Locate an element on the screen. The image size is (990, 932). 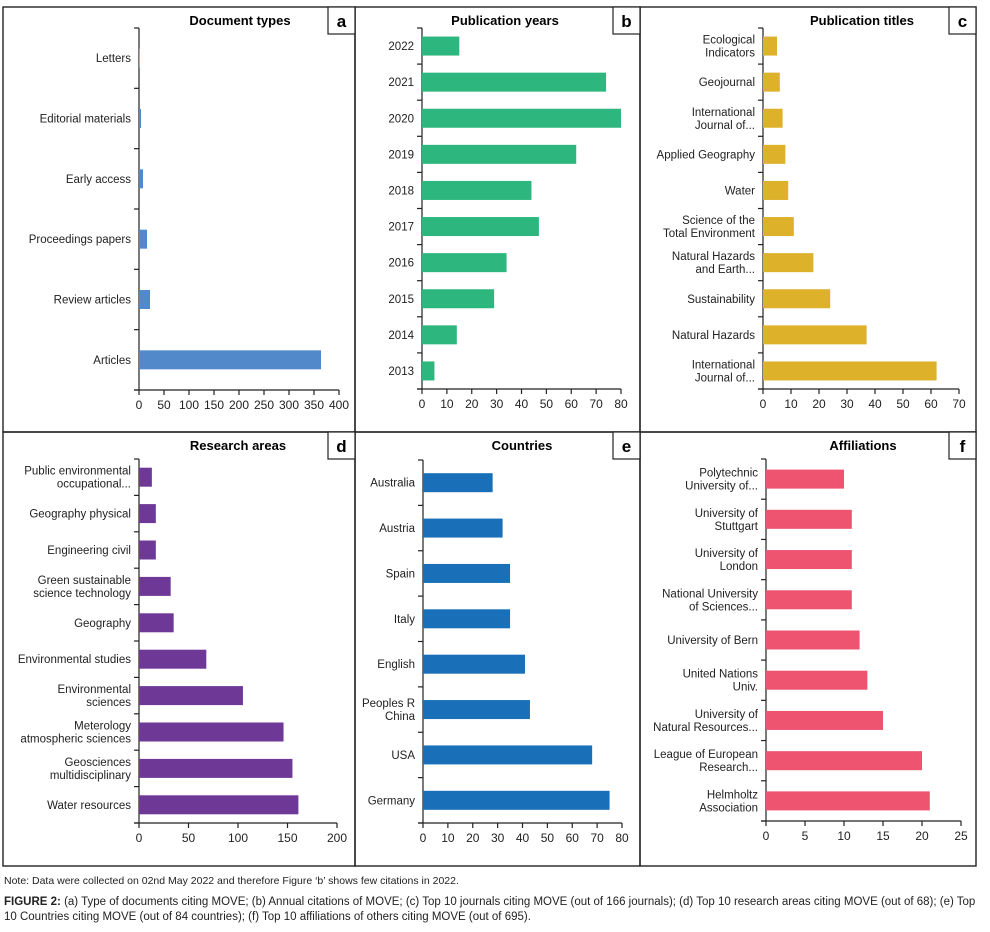
category-label-line: USA is located at coordinates (403, 756).